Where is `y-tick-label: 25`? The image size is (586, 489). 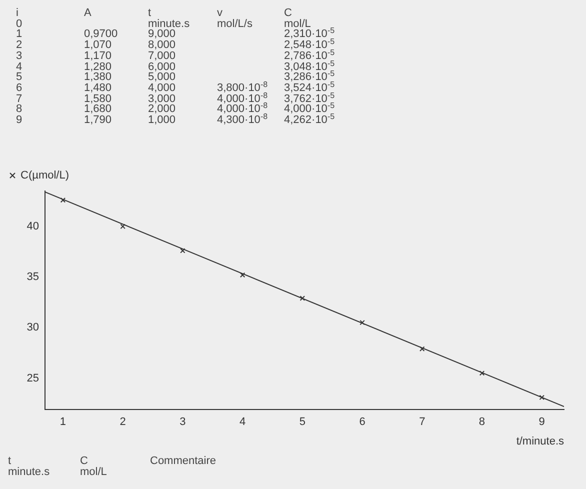
y-tick-label: 25 is located at coordinates (32, 378).